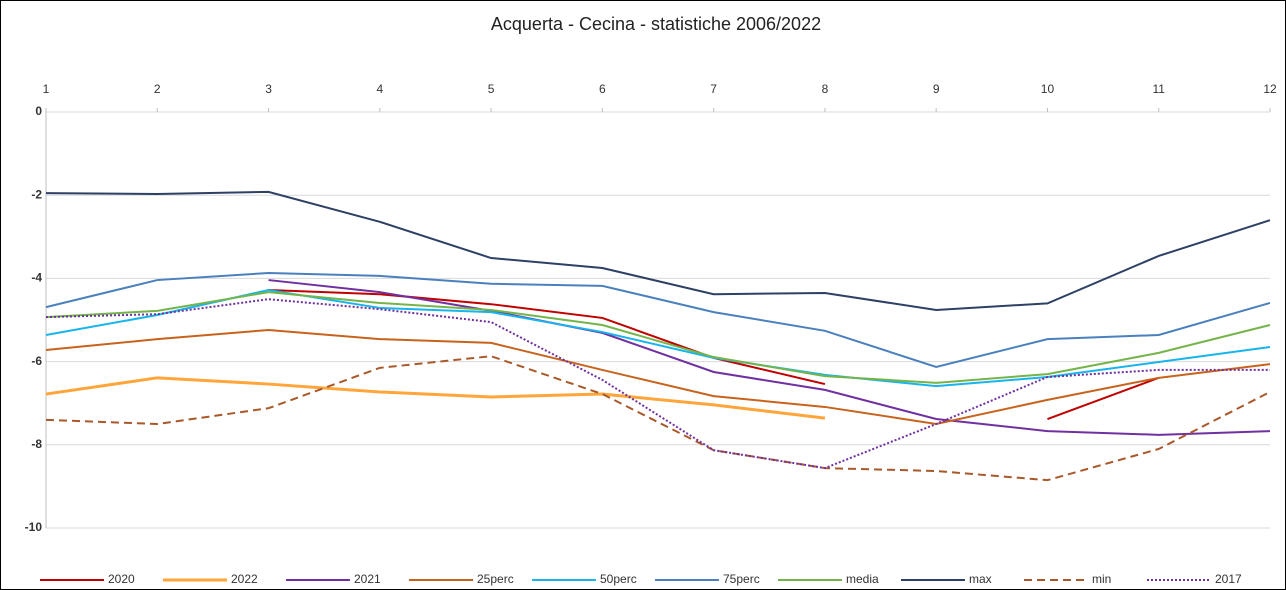 This screenshot has width=1286, height=590. What do you see at coordinates (1270, 89) in the screenshot?
I see `x-tick-label: 12` at bounding box center [1270, 89].